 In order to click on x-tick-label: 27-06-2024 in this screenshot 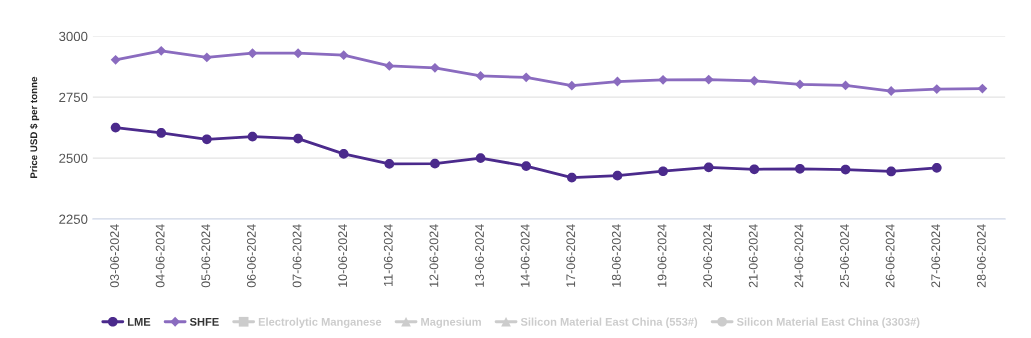, I will do `click(936, 256)`.